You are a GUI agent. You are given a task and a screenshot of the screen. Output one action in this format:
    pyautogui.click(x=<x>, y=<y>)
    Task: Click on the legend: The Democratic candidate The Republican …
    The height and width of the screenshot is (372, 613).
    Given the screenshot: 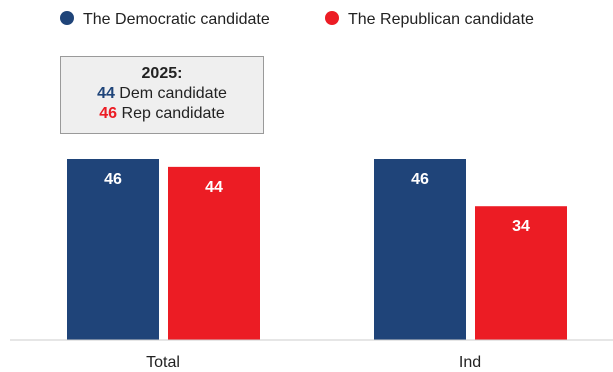 What is the action you would take?
    pyautogui.click(x=297, y=19)
    